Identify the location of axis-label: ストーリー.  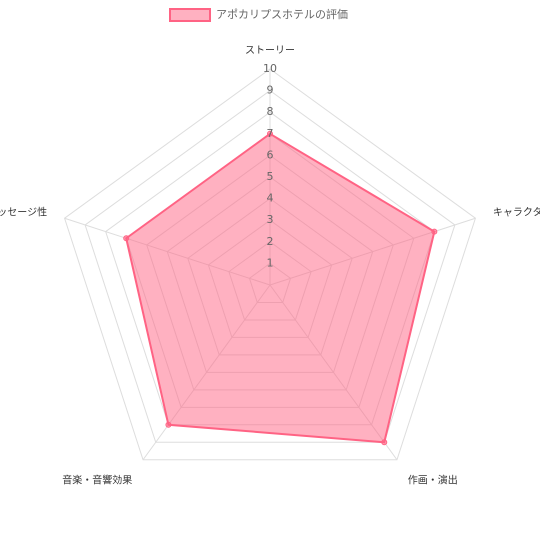
(270, 51).